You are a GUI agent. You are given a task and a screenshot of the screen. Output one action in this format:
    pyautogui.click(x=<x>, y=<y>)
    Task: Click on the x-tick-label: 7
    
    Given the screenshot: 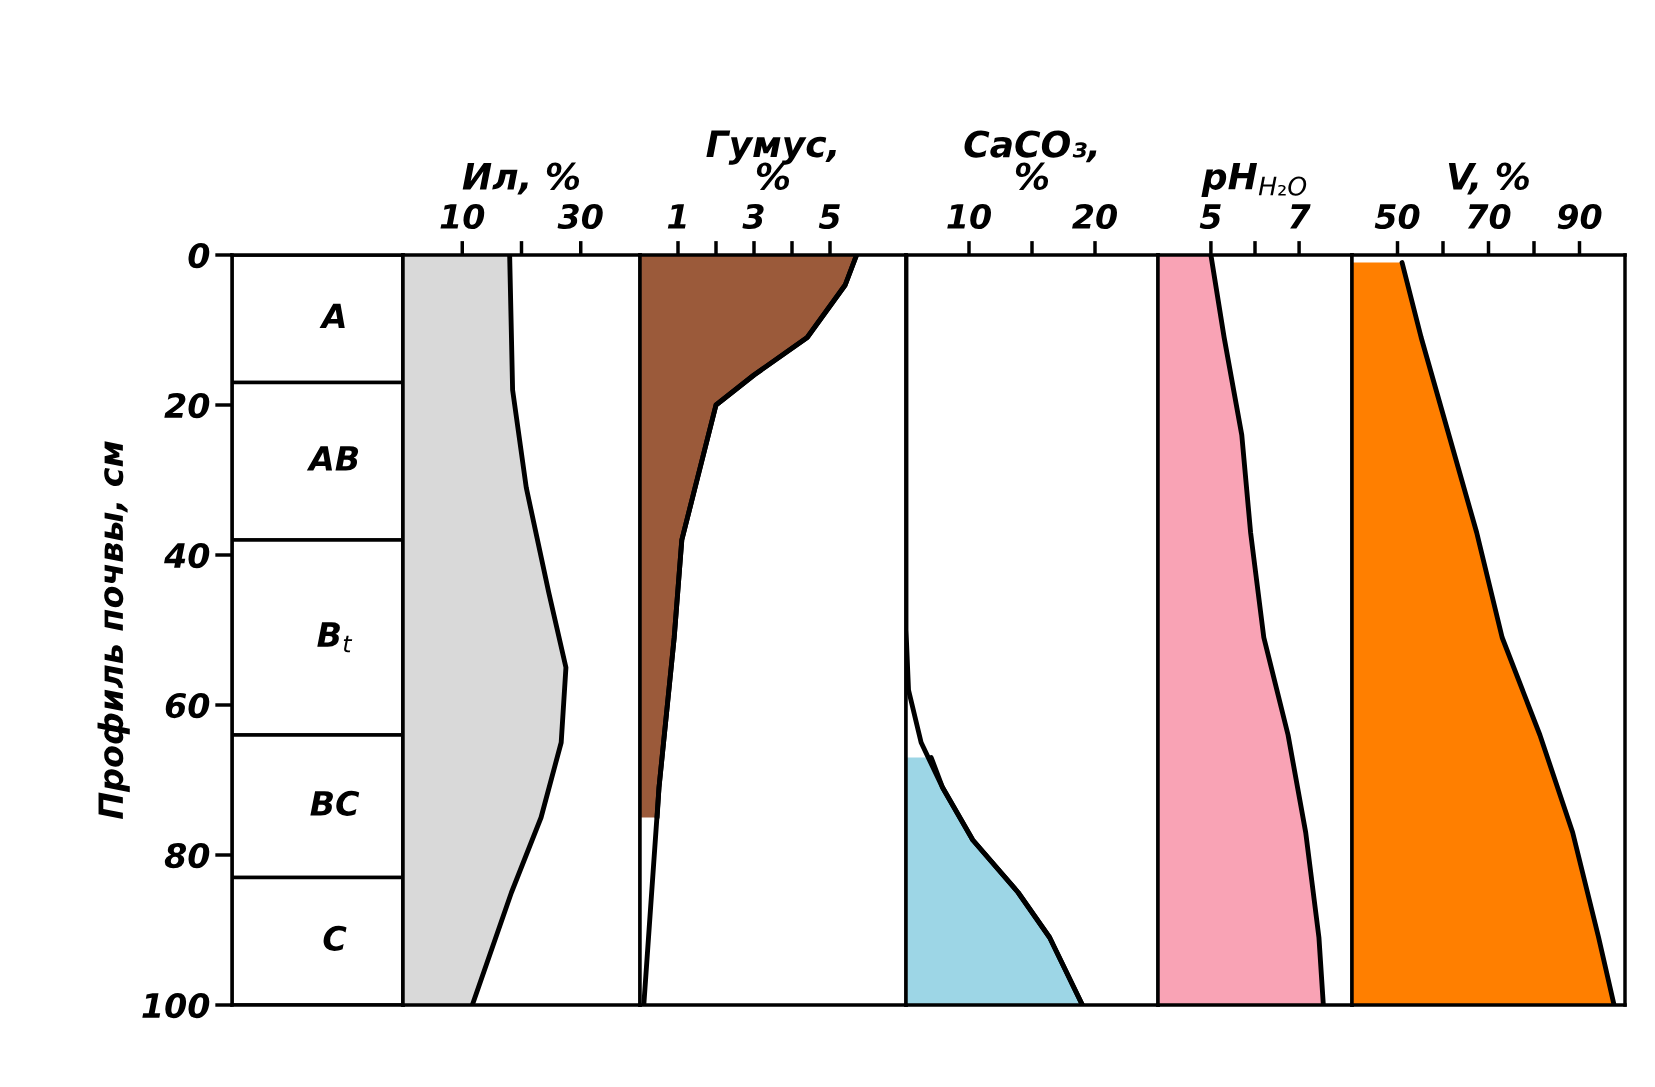 What is the action you would take?
    pyautogui.click(x=1300, y=216)
    